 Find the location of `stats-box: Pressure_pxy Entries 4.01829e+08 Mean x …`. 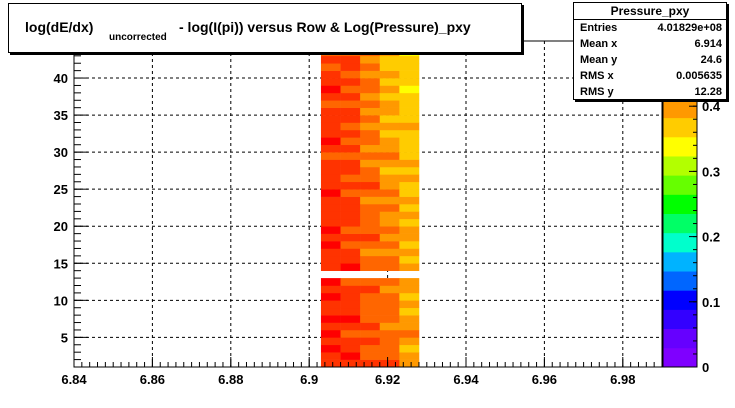

stats-box: Pressure_pxy Entries 4.01829e+08 Mean x … is located at coordinates (650, 51).